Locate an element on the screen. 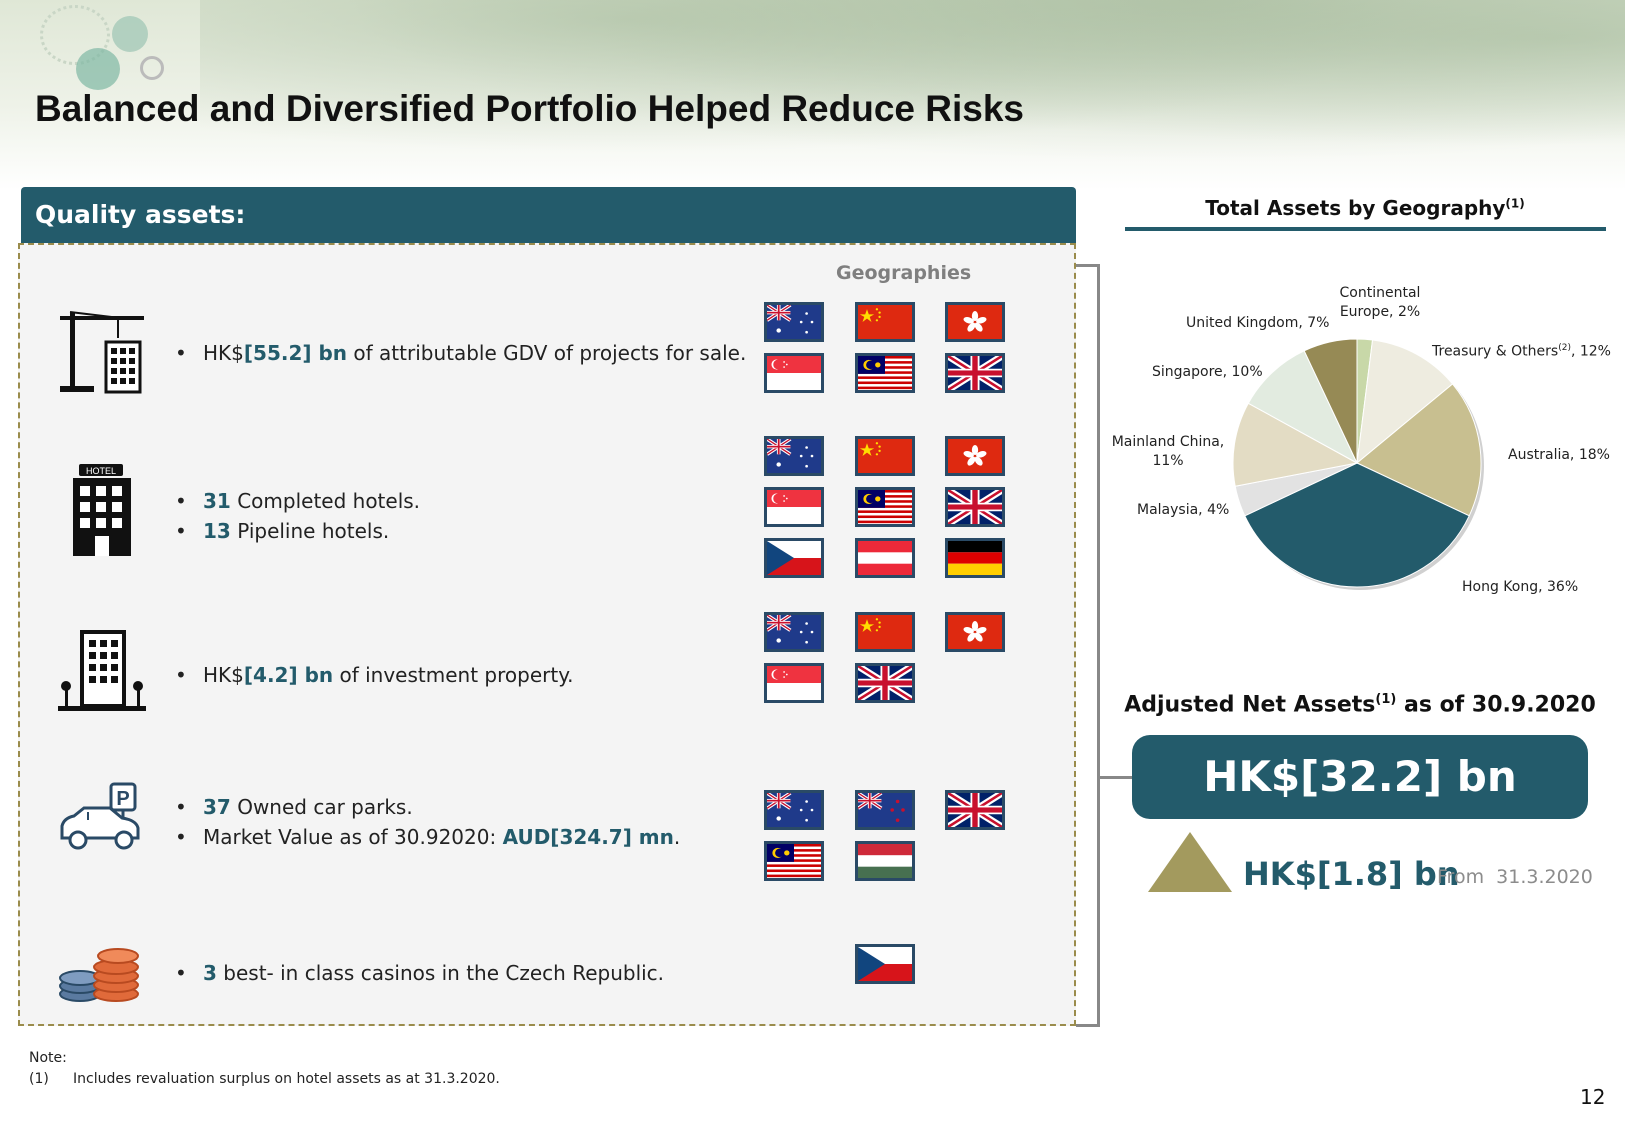 The height and width of the screenshot is (1125, 1625). pie-label-mainland-china: Mainland China, 11% is located at coordinates (1168, 451).